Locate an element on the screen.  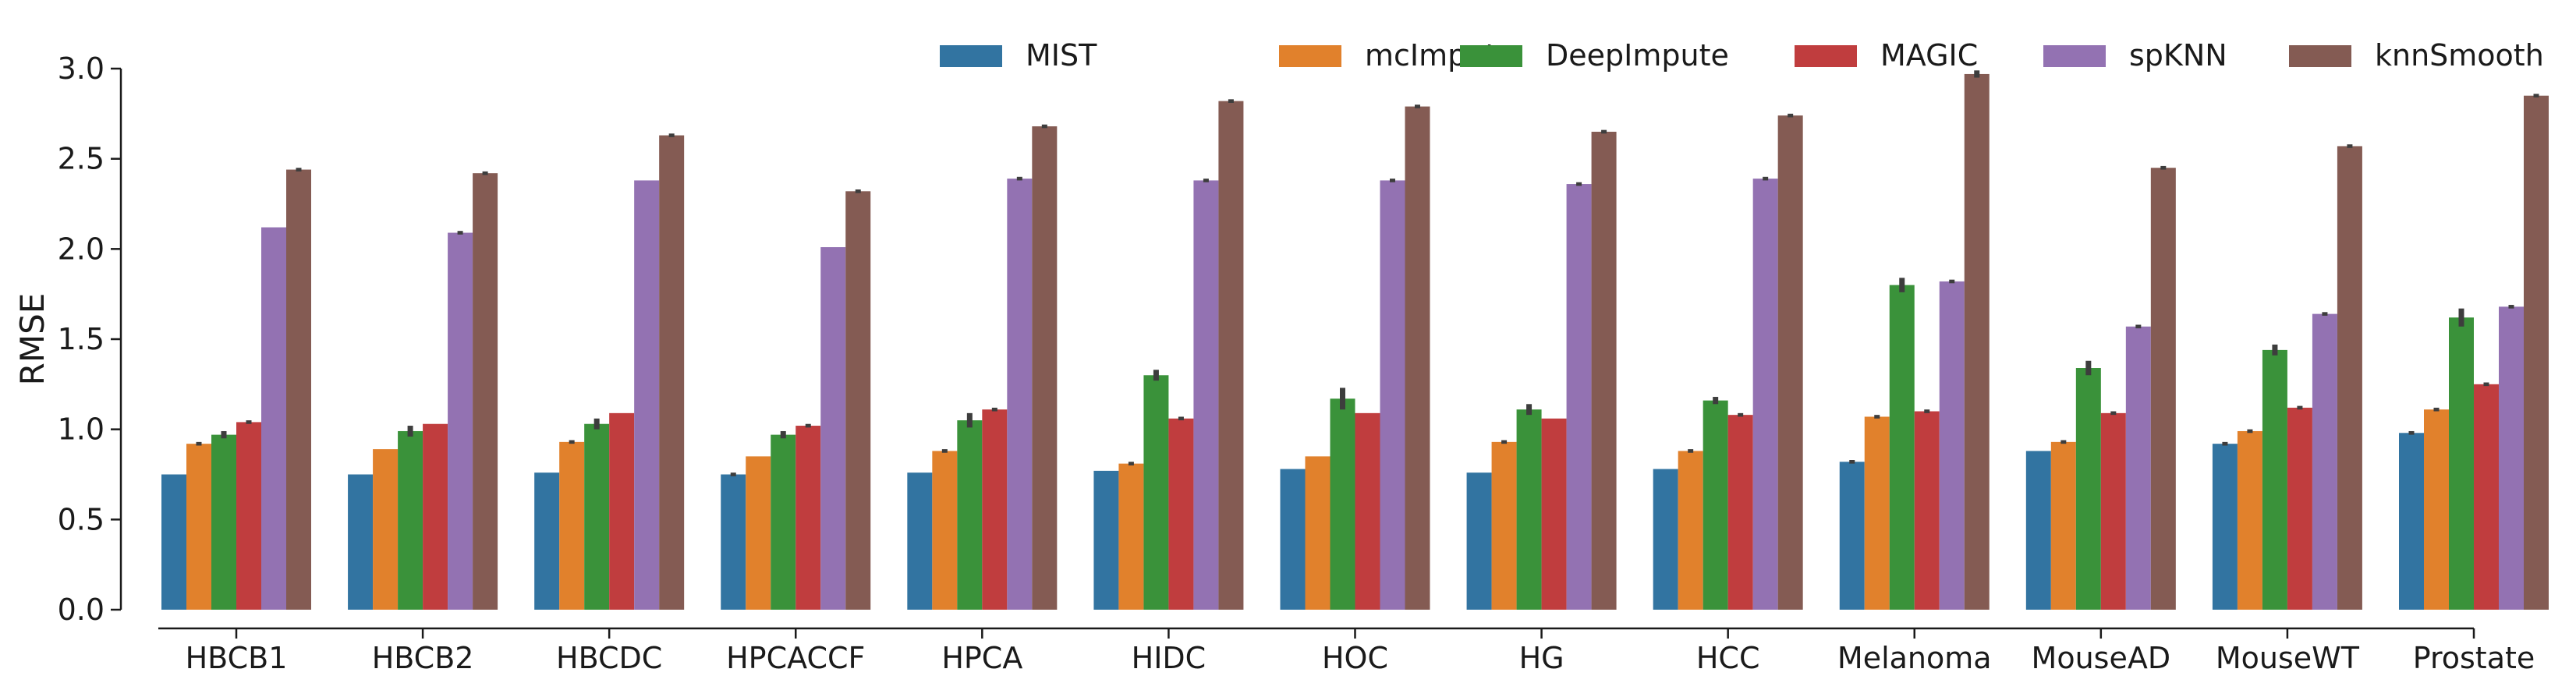
y-tick-label: 2.0 is located at coordinates (81, 249).